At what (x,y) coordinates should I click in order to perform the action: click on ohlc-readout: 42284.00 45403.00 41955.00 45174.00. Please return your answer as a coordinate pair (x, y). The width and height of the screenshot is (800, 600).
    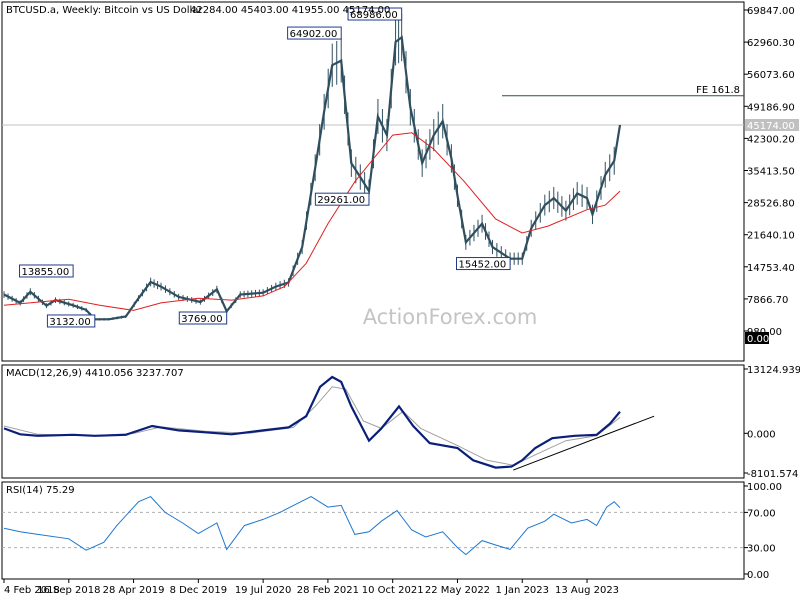
    Looking at the image, I should click on (290, 10).